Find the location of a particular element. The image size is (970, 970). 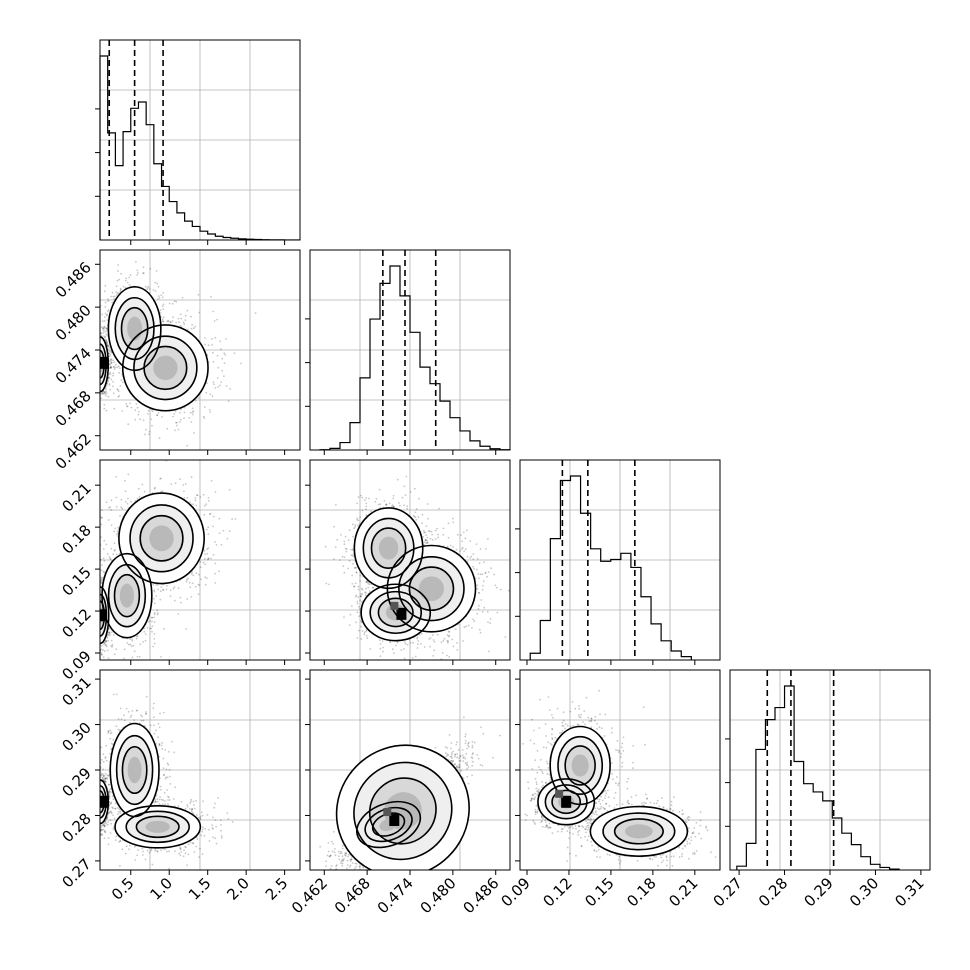

x-tick-label: 0.30 is located at coordinates (864, 892).